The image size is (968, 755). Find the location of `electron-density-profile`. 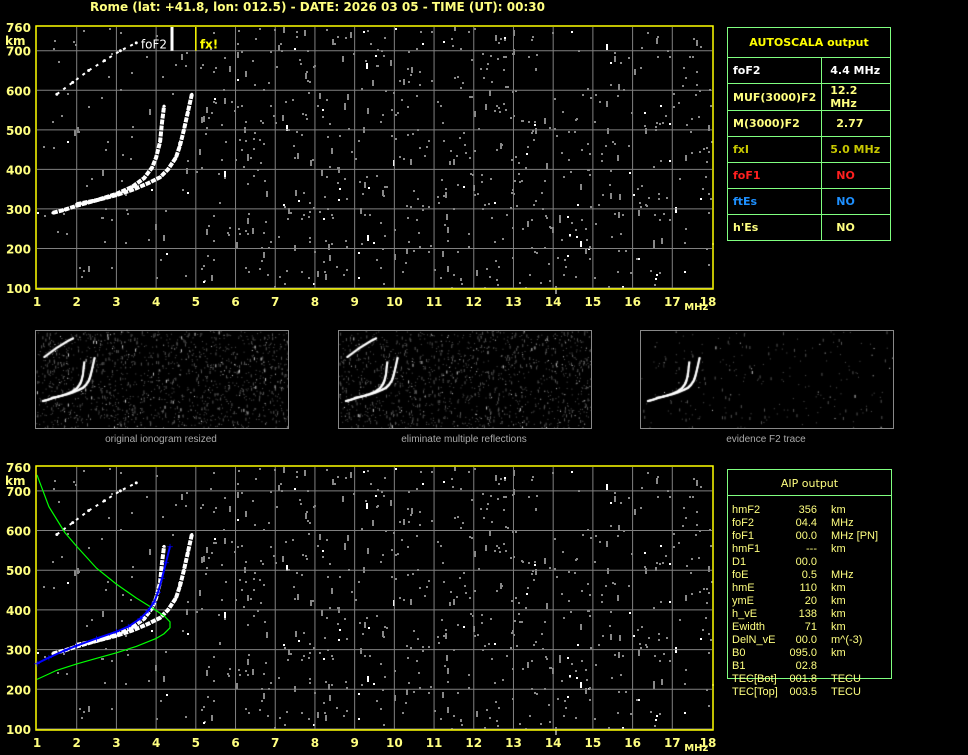

electron-density-profile is located at coordinates (103, 577).